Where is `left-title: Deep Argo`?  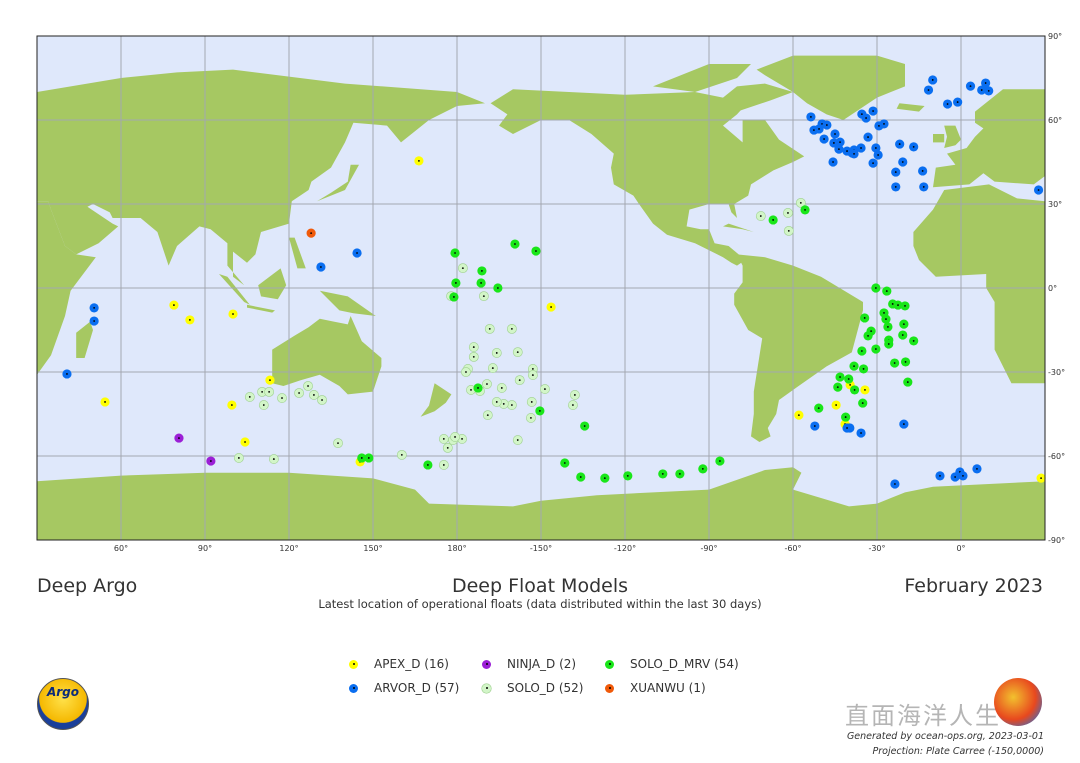 left-title: Deep Argo is located at coordinates (87, 586).